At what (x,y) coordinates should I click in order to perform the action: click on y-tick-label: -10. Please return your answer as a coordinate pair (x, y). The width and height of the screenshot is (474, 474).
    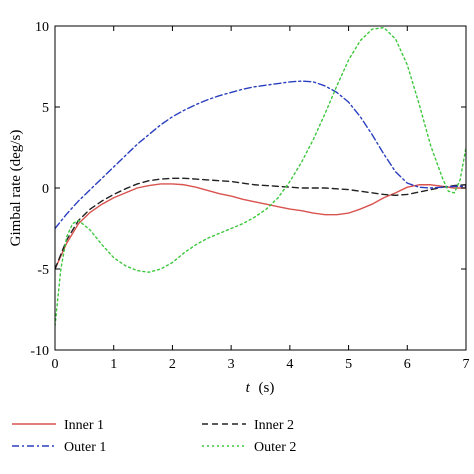
    Looking at the image, I should click on (39, 351).